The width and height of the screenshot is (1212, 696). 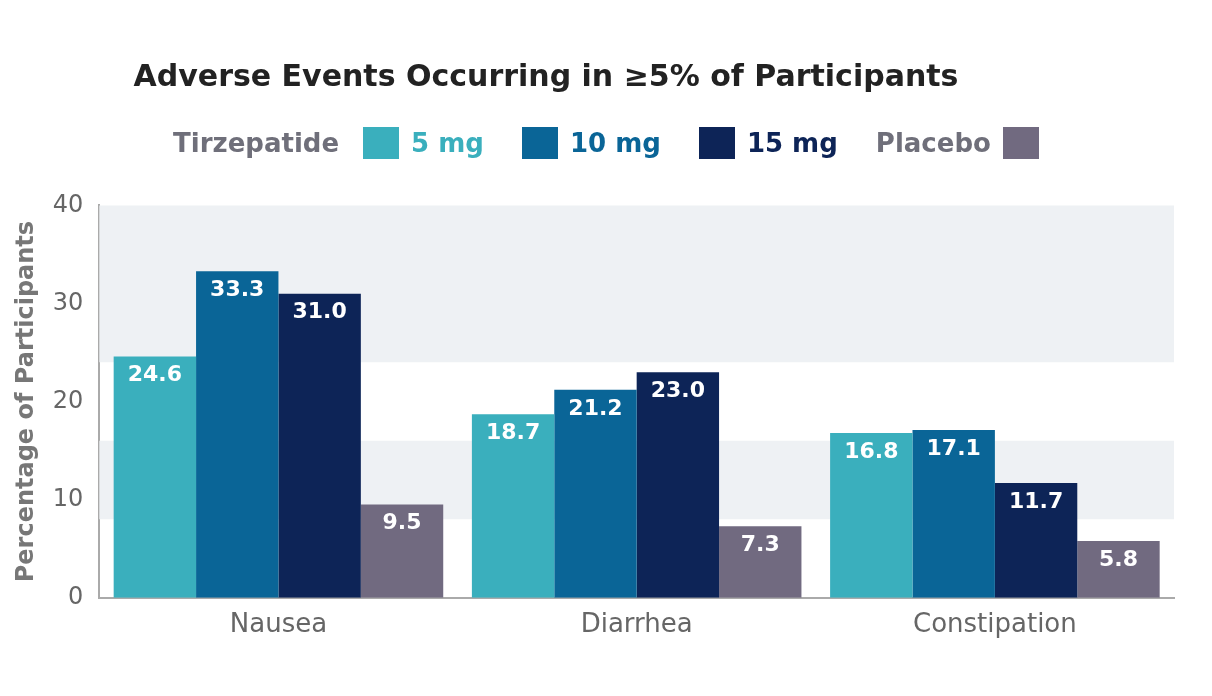 I want to click on x-tick-label: Nausea, so click(x=278, y=623).